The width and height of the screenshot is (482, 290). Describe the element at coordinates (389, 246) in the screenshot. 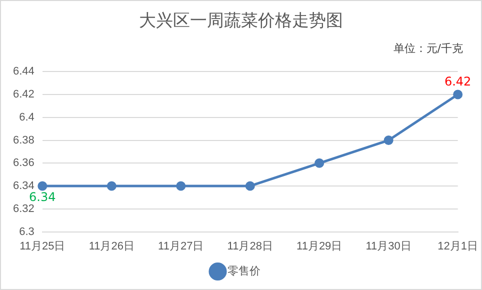

I see `x-tick-label: 11月30日` at that location.